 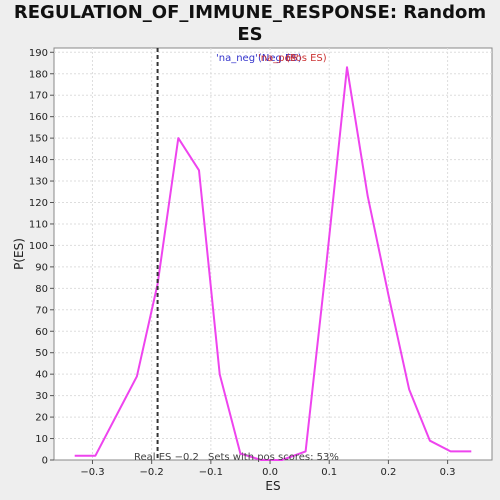 What do you see at coordinates (92, 472) in the screenshot?
I see `x-tick-label: −0.3` at bounding box center [92, 472].